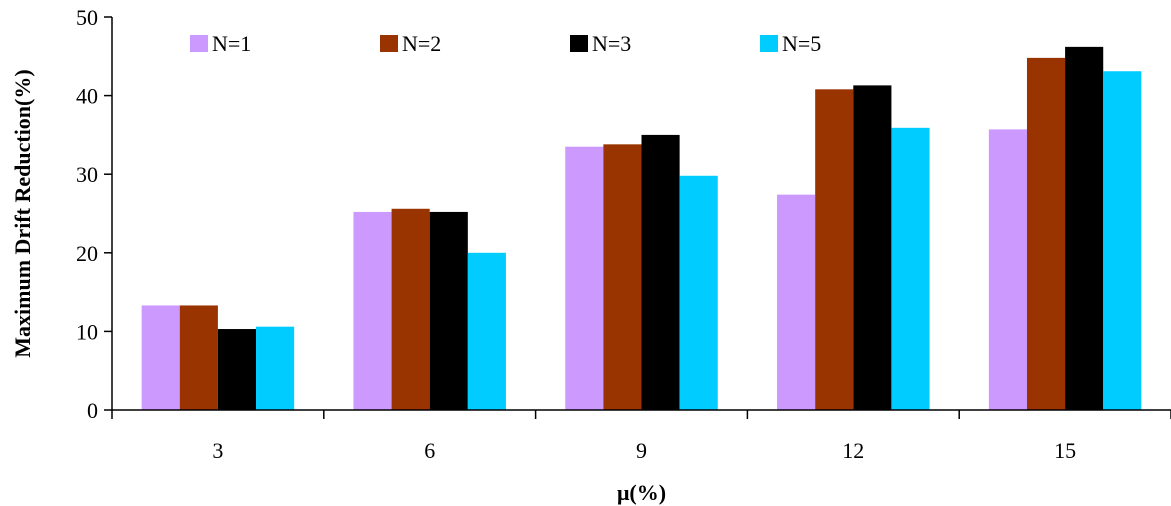 The height and width of the screenshot is (506, 1171). Describe the element at coordinates (410, 309) in the screenshot. I see `bar-N=2-6` at that location.